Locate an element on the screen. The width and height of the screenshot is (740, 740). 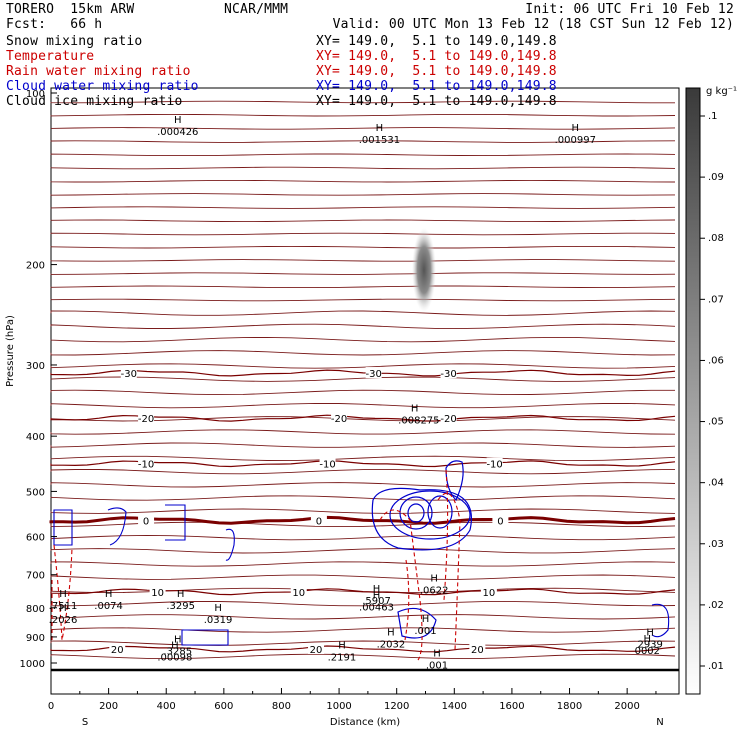
colorbar-tick-label: .09 is located at coordinates (716, 177).